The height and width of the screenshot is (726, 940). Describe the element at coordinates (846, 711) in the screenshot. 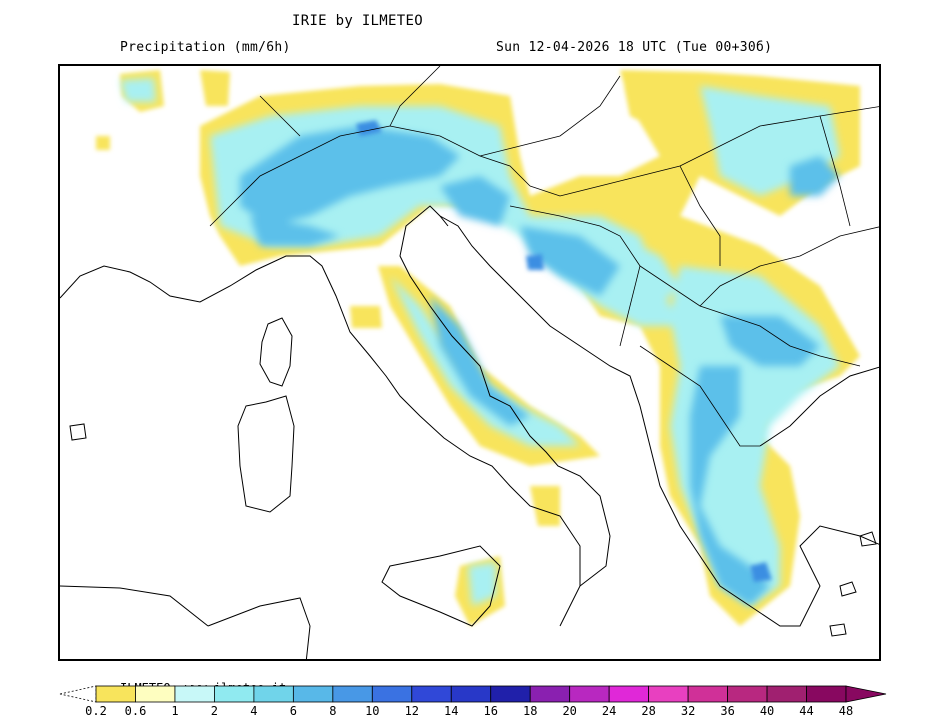

I see `legend-tick-label: 48` at that location.